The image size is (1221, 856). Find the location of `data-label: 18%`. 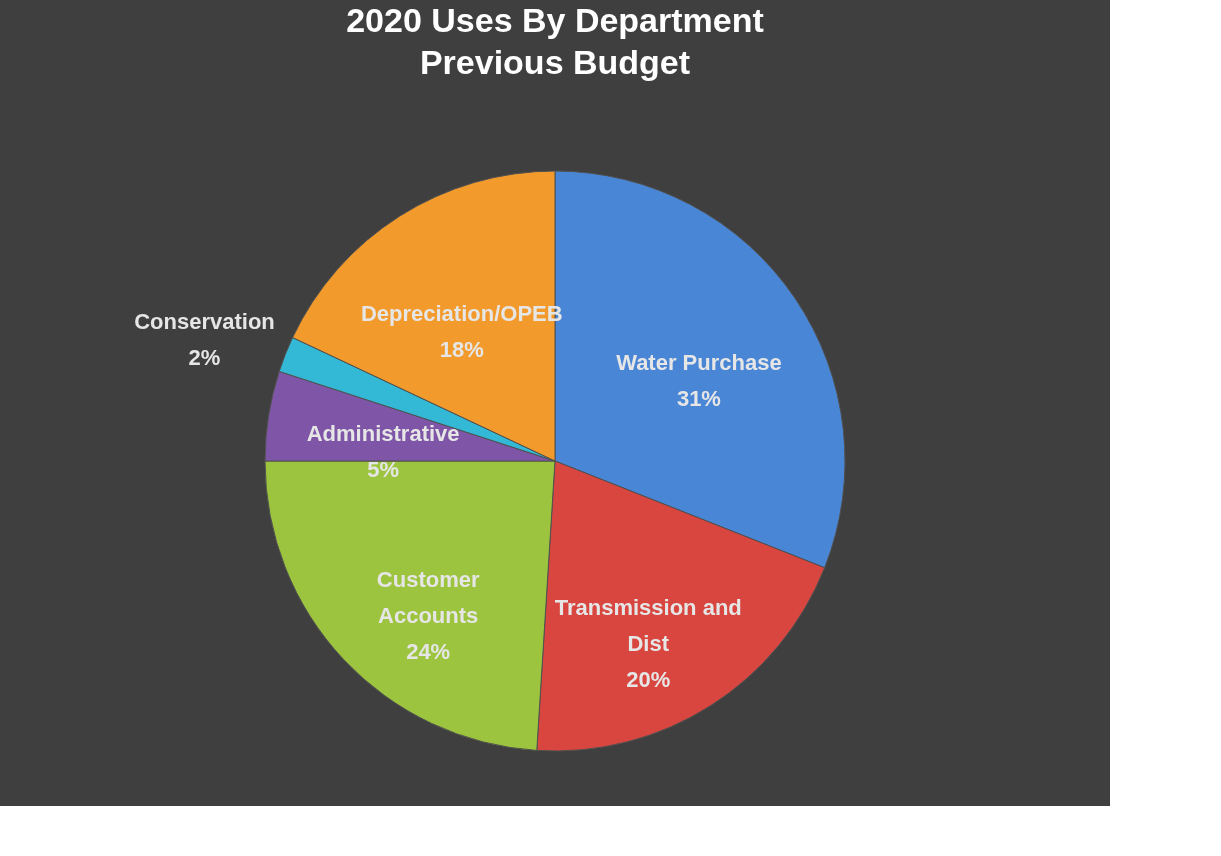

data-label: 18% is located at coordinates (461, 350).